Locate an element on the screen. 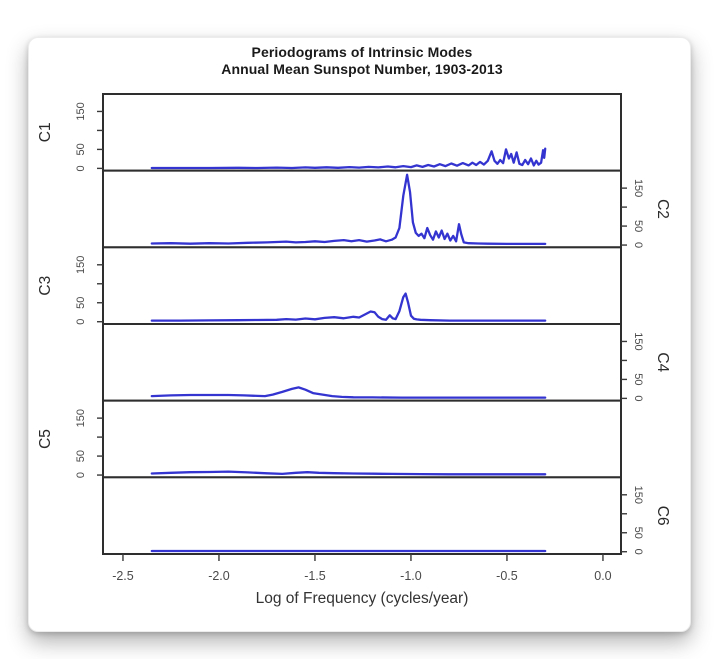 This screenshot has height=659, width=717. y-tick-label-C1: 50 is located at coordinates (81, 149).